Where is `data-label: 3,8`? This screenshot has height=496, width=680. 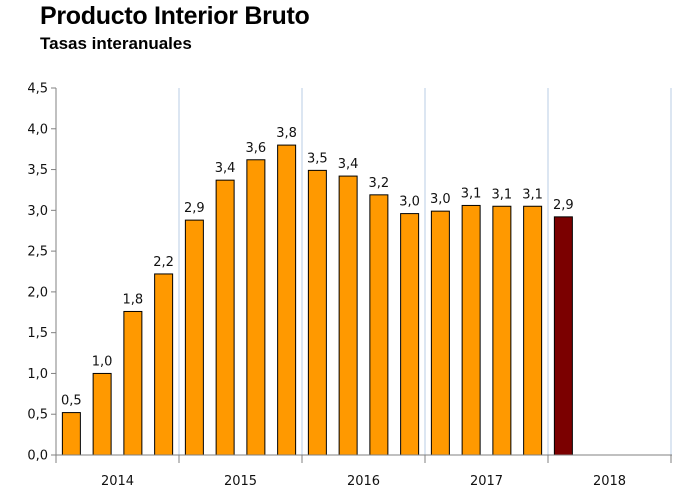 data-label: 3,8 is located at coordinates (286, 133).